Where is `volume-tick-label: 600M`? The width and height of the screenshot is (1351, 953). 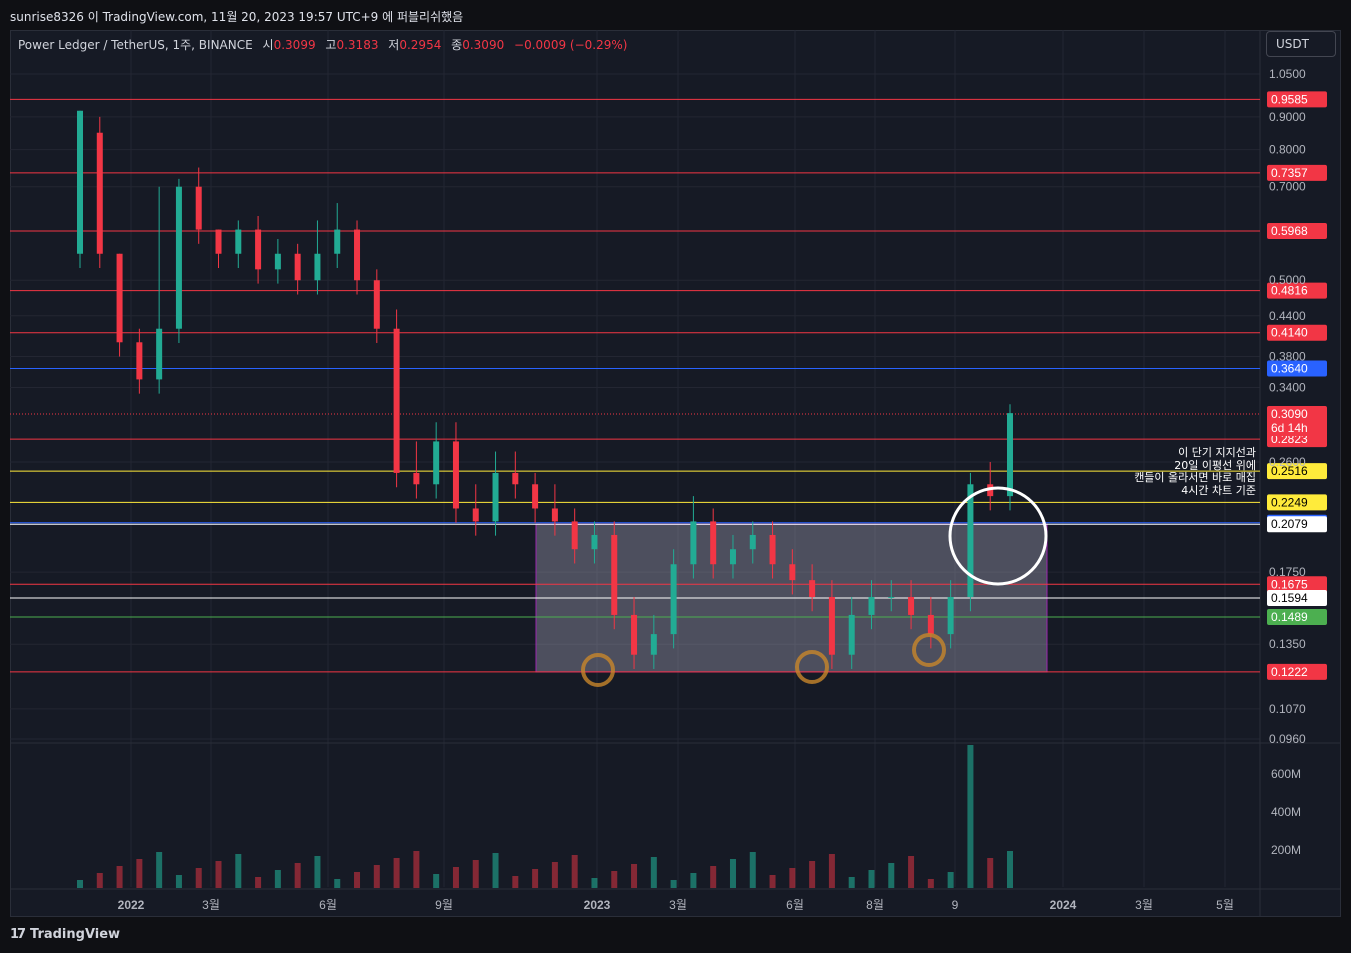
volume-tick-label: 600M is located at coordinates (1286, 774).